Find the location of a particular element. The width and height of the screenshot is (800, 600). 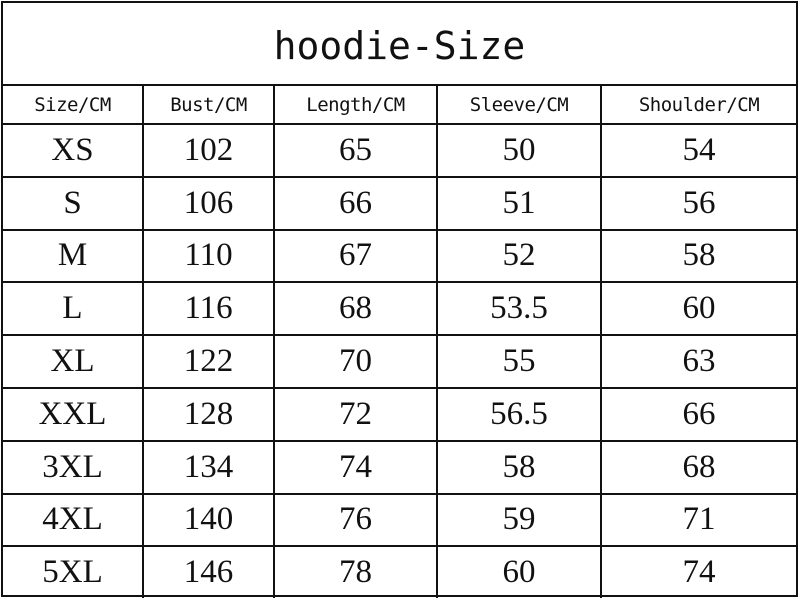

cell-length: 72 is located at coordinates (355, 414).